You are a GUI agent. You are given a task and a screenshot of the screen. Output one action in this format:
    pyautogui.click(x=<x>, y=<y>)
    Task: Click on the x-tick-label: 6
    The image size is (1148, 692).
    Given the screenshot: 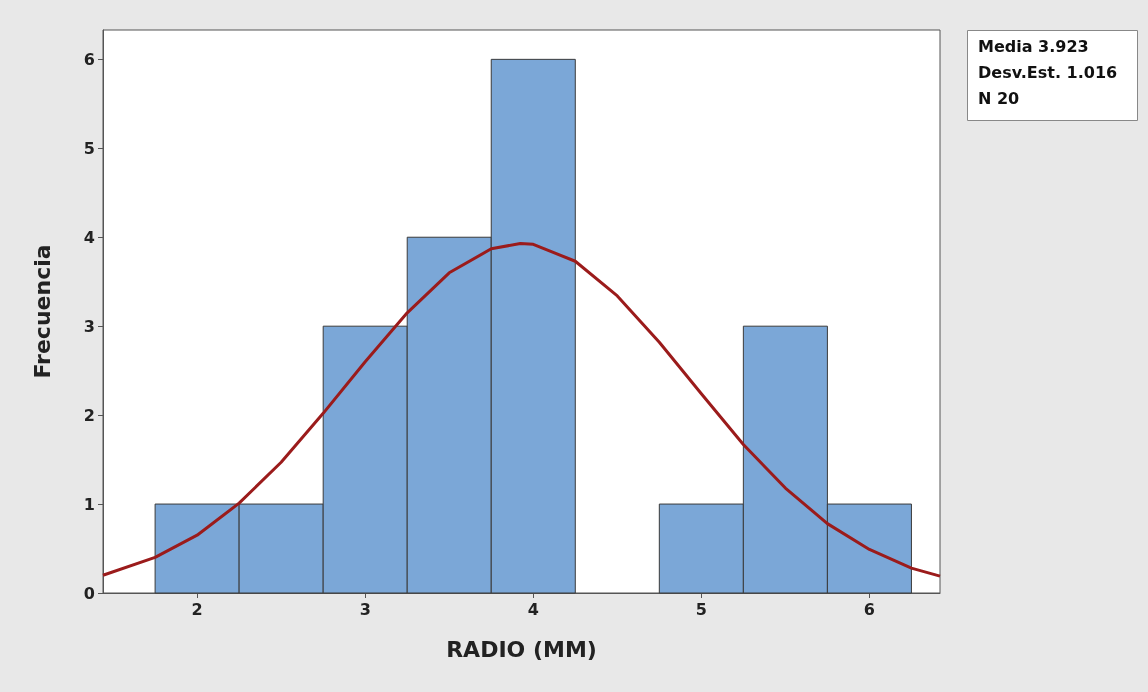 What is the action you would take?
    pyautogui.click(x=869, y=609)
    